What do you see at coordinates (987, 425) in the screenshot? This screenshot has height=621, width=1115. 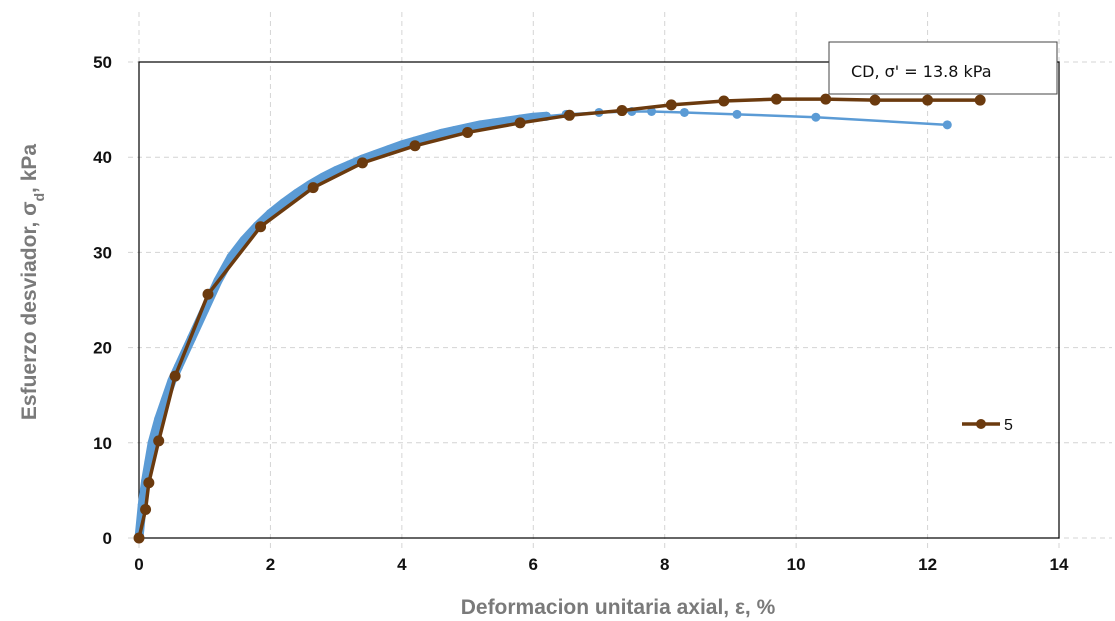 I see `legend: 5` at bounding box center [987, 425].